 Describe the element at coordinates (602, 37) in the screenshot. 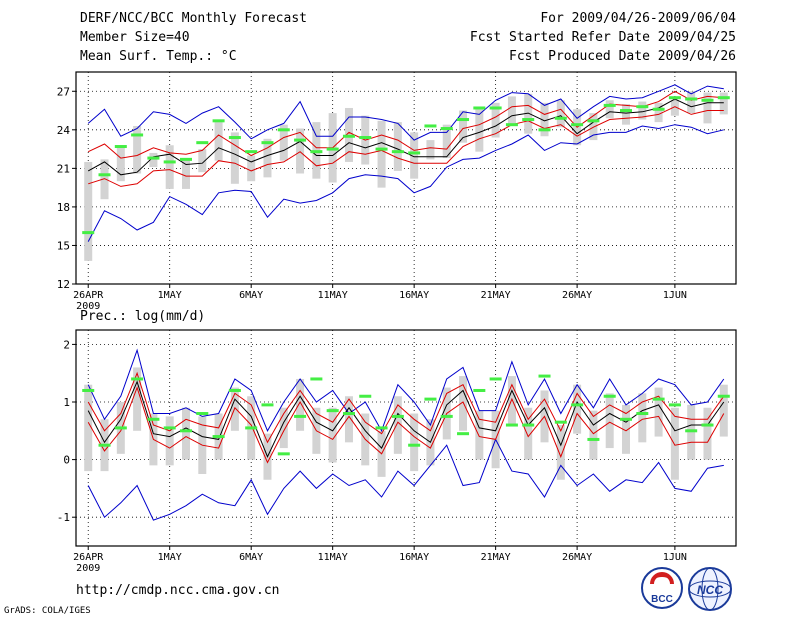

I see `refer-date: Fcst Started Refer Date 2009/04/25` at that location.